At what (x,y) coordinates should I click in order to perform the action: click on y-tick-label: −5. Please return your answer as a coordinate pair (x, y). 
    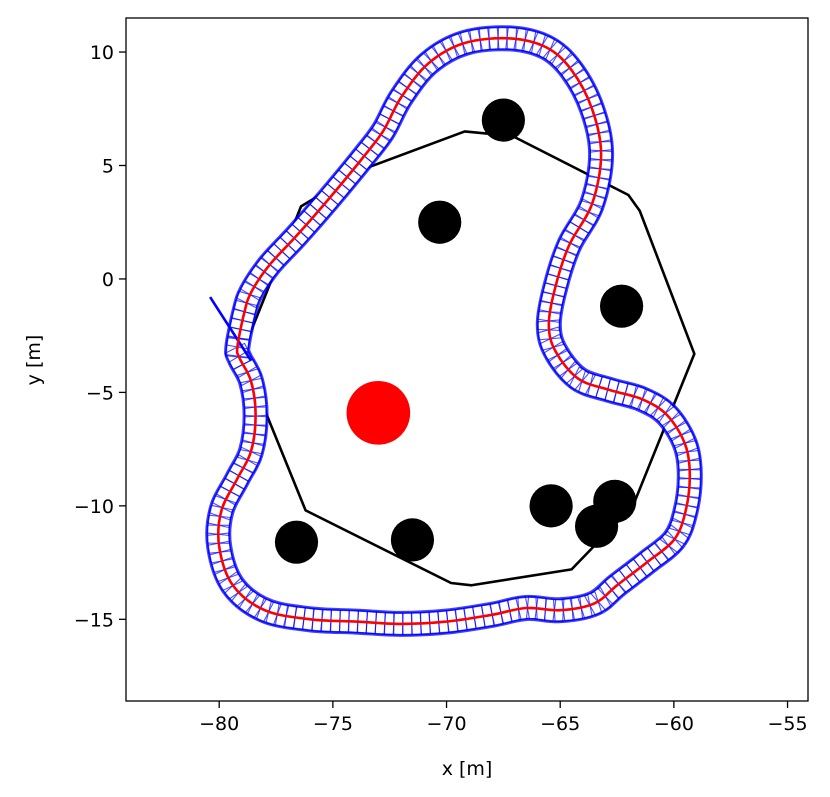
    Looking at the image, I should click on (100, 393).